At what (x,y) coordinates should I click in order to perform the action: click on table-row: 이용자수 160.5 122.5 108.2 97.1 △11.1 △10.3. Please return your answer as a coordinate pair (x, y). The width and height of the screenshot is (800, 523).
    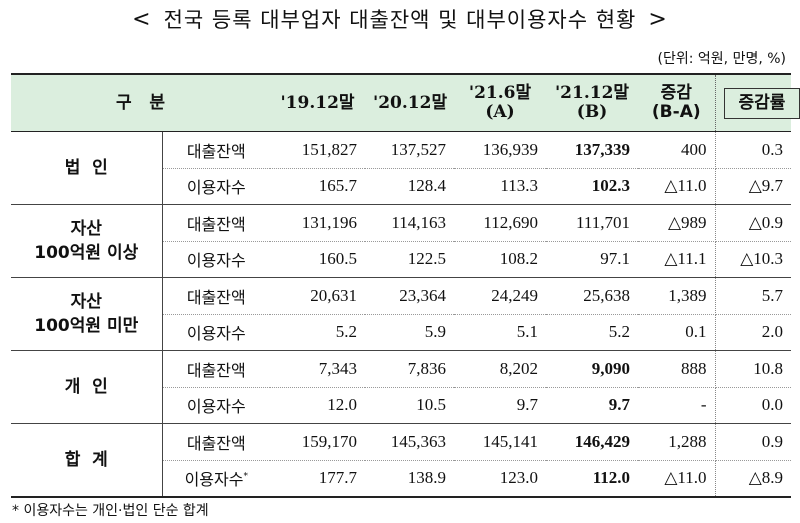
    Looking at the image, I should click on (401, 259).